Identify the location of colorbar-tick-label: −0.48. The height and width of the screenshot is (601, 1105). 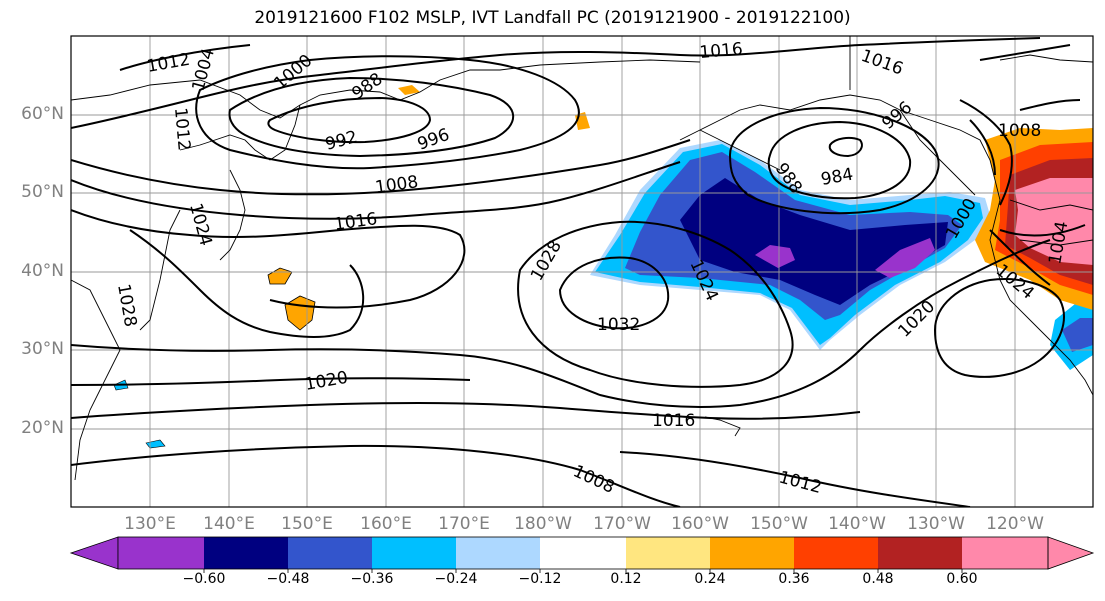
(288, 579).